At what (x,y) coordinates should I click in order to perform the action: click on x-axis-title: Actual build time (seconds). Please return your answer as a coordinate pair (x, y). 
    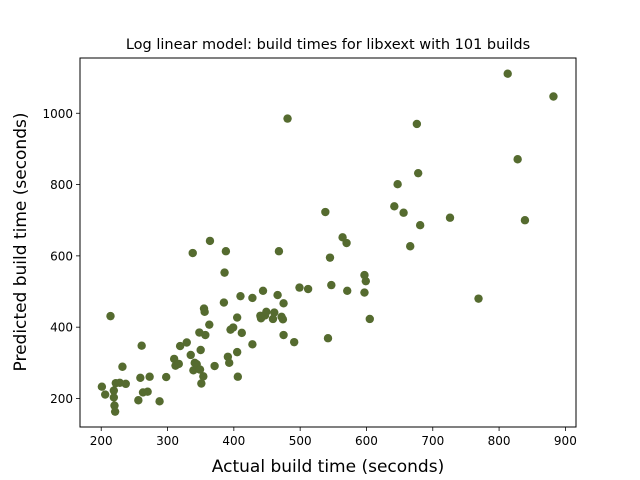
    Looking at the image, I should click on (328, 467).